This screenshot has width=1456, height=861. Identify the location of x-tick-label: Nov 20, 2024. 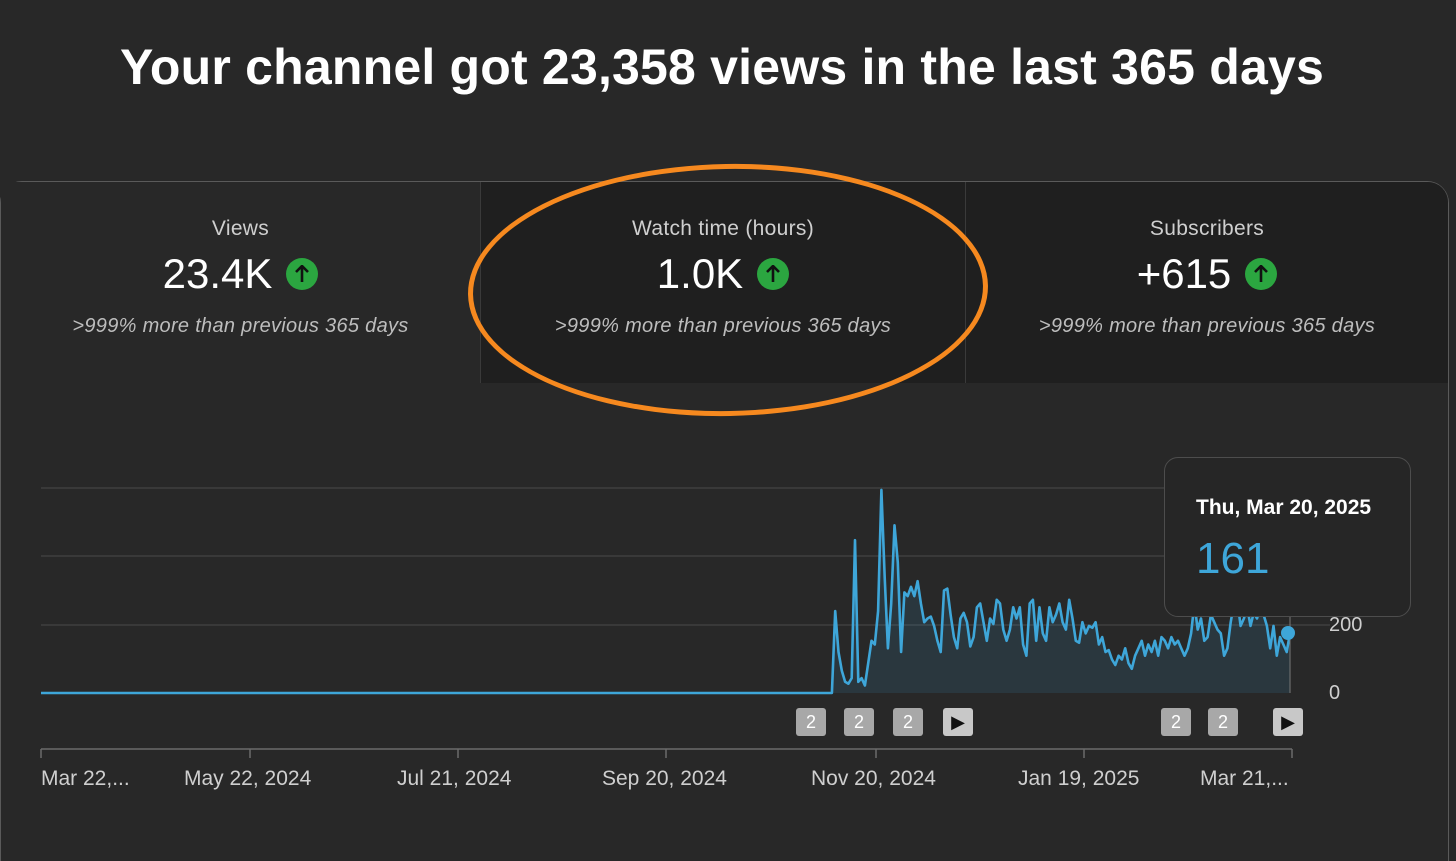
(873, 778).